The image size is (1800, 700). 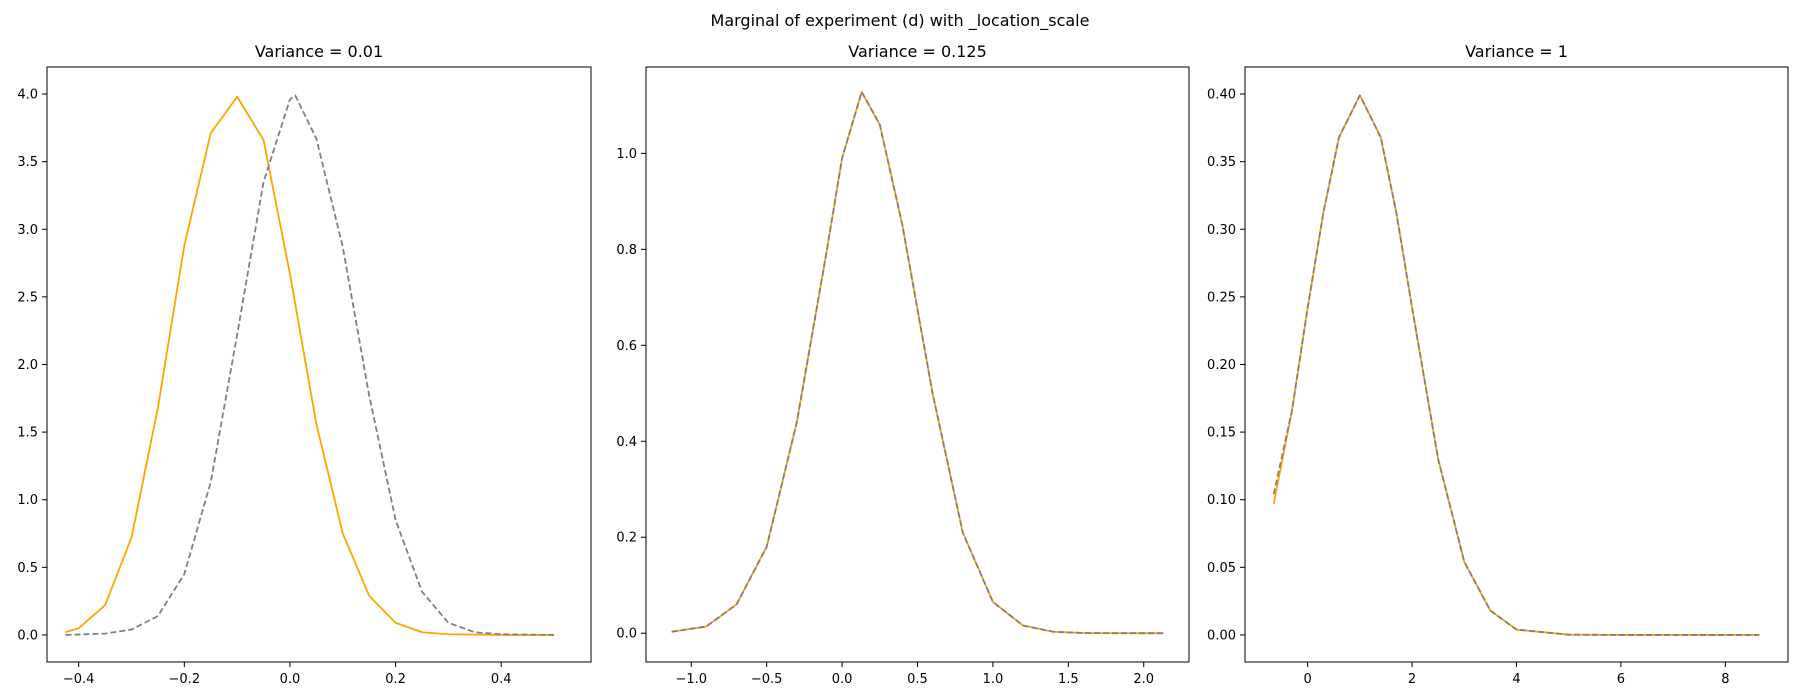 What do you see at coordinates (319, 51) in the screenshot?
I see `subplot-title: Variance = 0.01` at bounding box center [319, 51].